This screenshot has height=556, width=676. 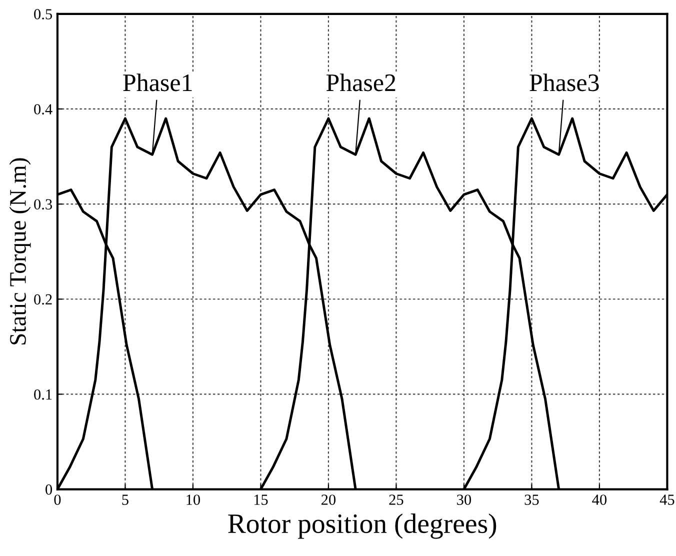 I want to click on y-tick-label: 0.1, so click(x=43, y=394).